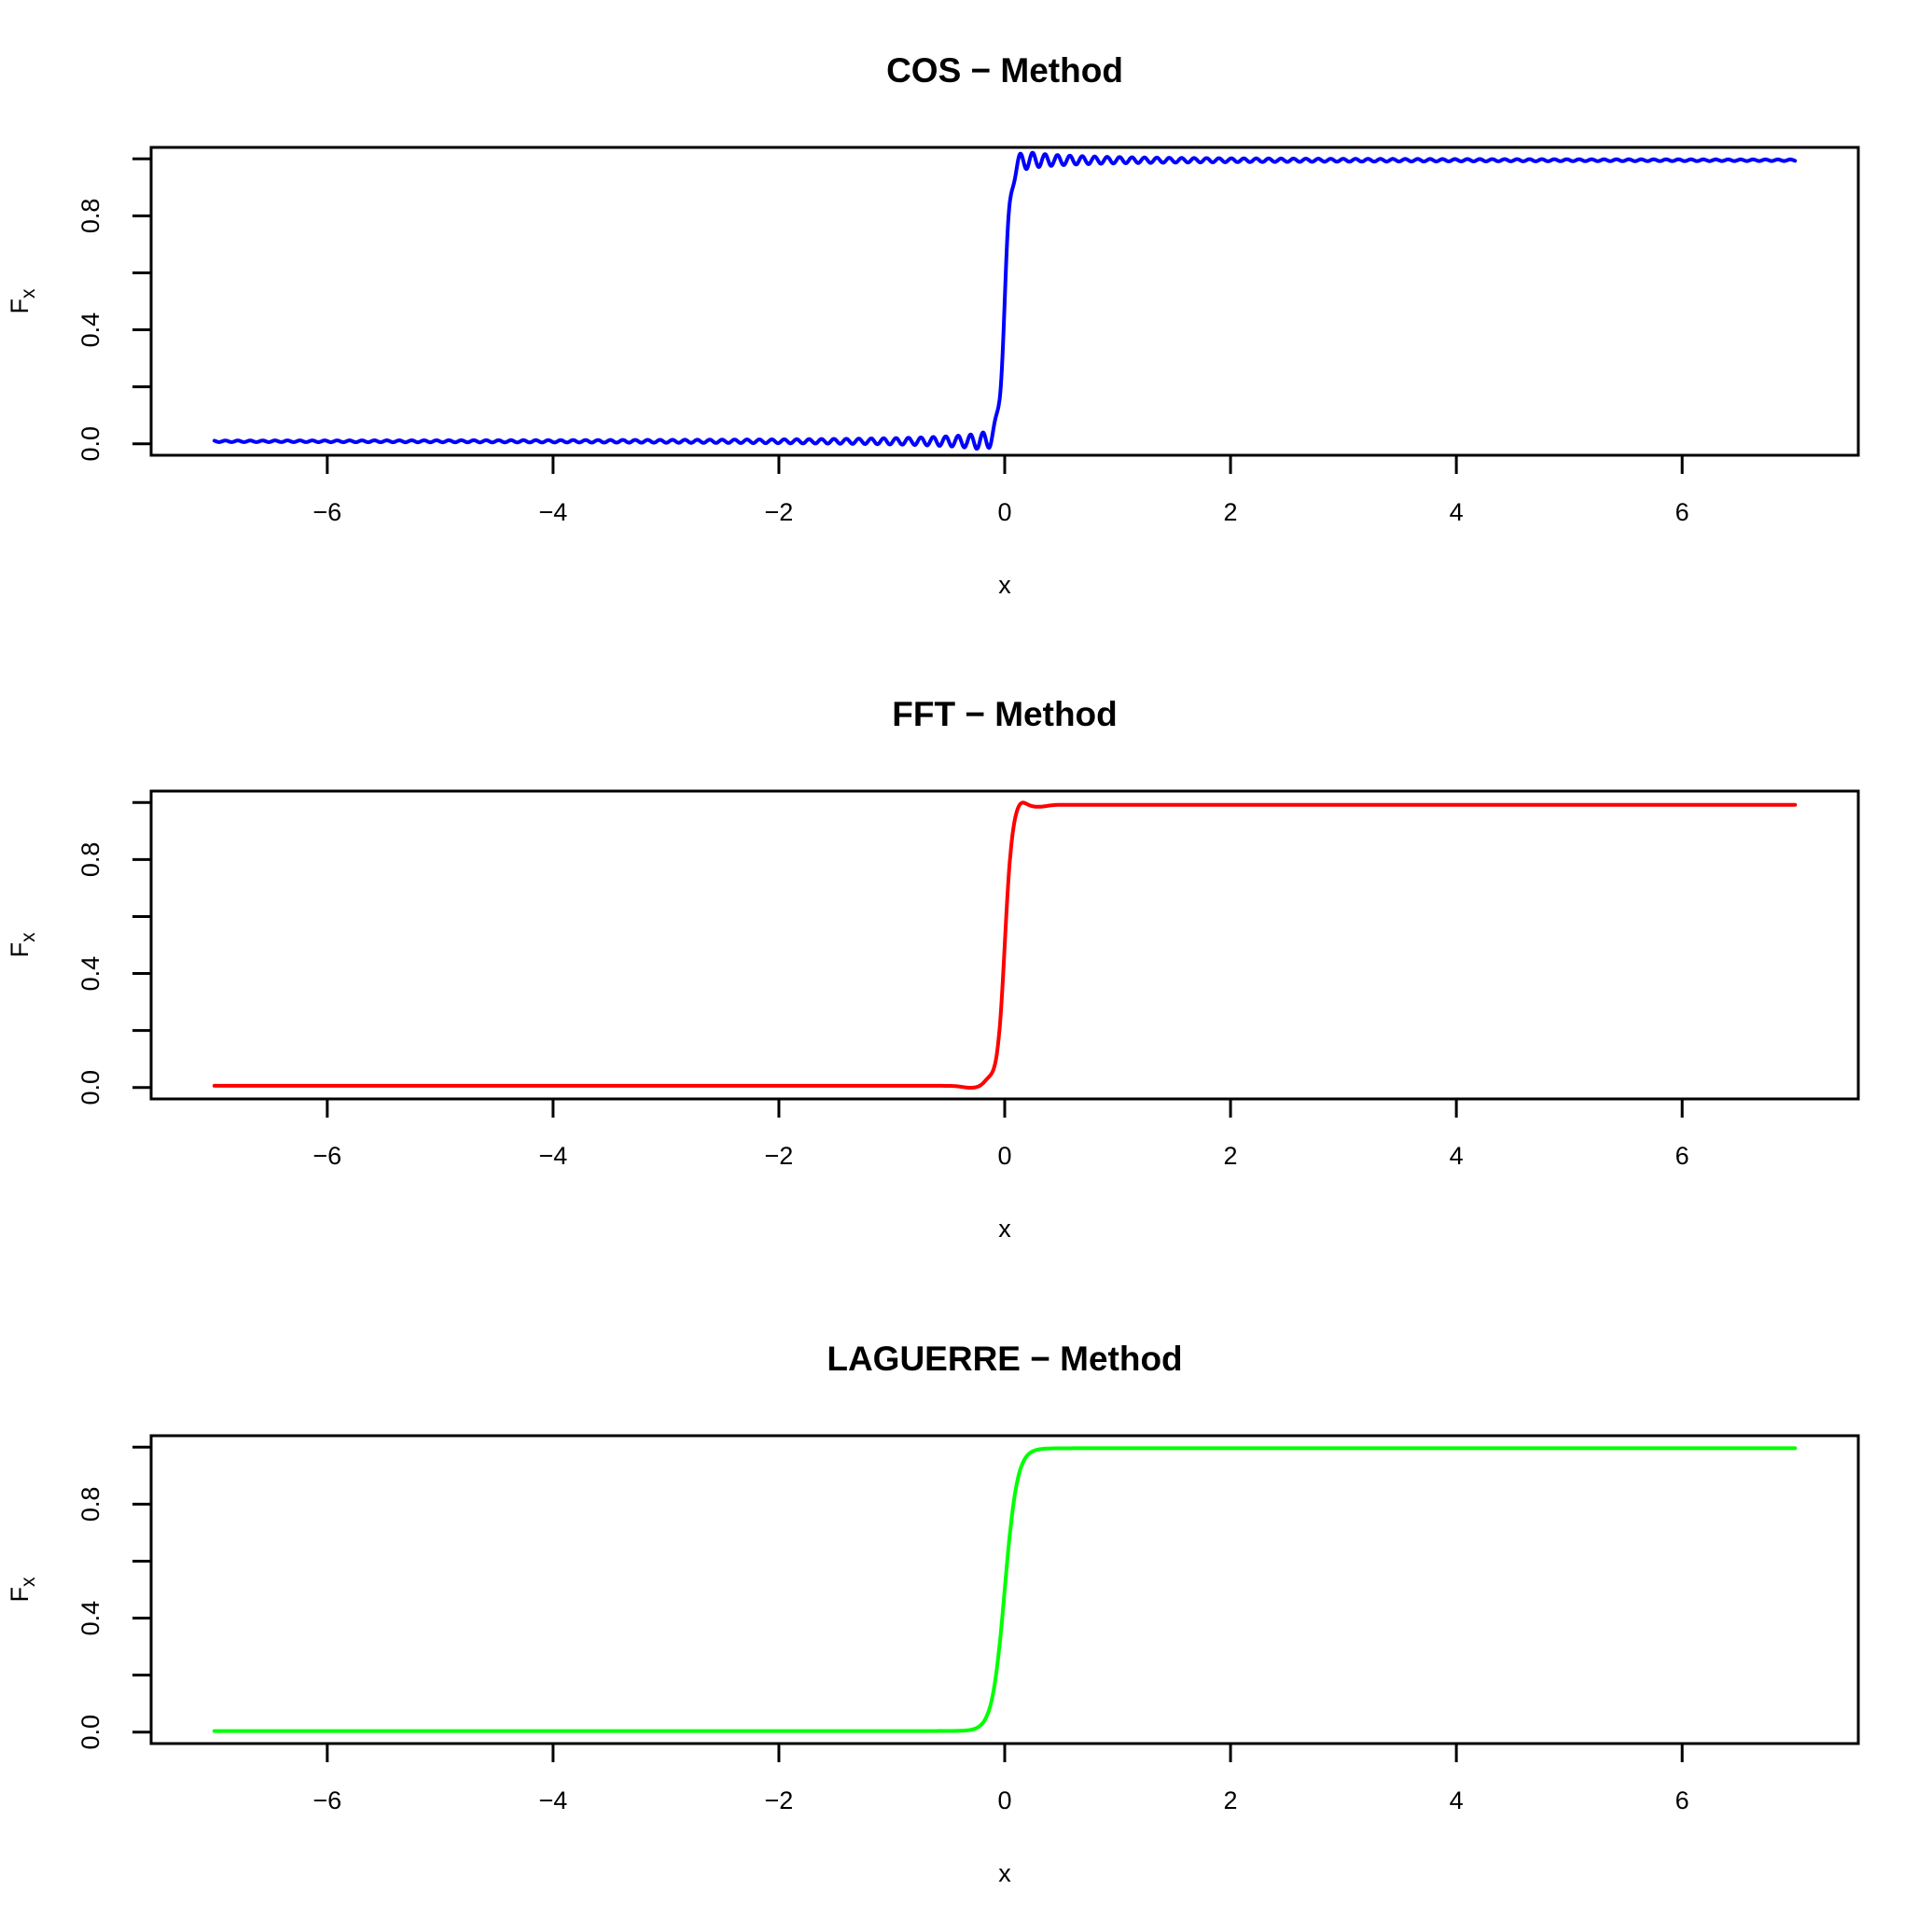 The width and height of the screenshot is (1932, 1932). I want to click on laguerre-curve, so click(1005, 1589).